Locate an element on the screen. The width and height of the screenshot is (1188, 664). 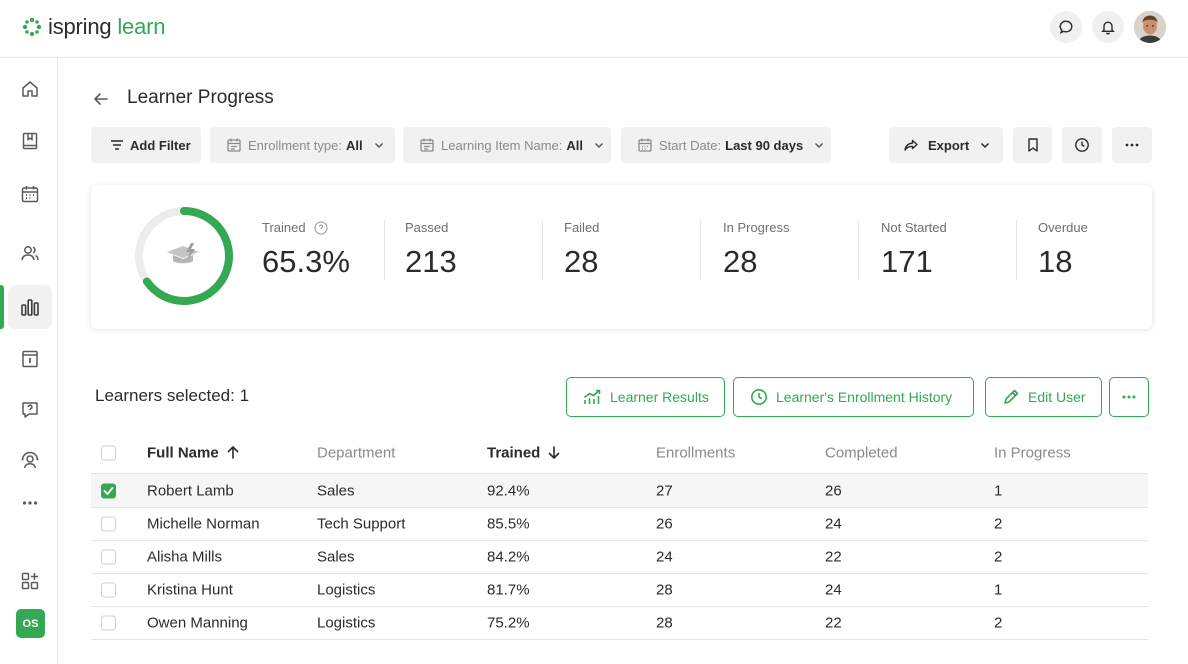
cell-full-name: Kristina Hunt is located at coordinates (190, 590).